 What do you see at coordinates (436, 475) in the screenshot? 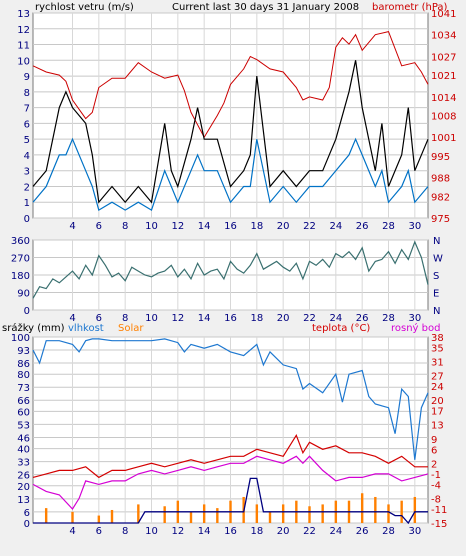
I see `y2-tick-label: -1` at bounding box center [436, 475].